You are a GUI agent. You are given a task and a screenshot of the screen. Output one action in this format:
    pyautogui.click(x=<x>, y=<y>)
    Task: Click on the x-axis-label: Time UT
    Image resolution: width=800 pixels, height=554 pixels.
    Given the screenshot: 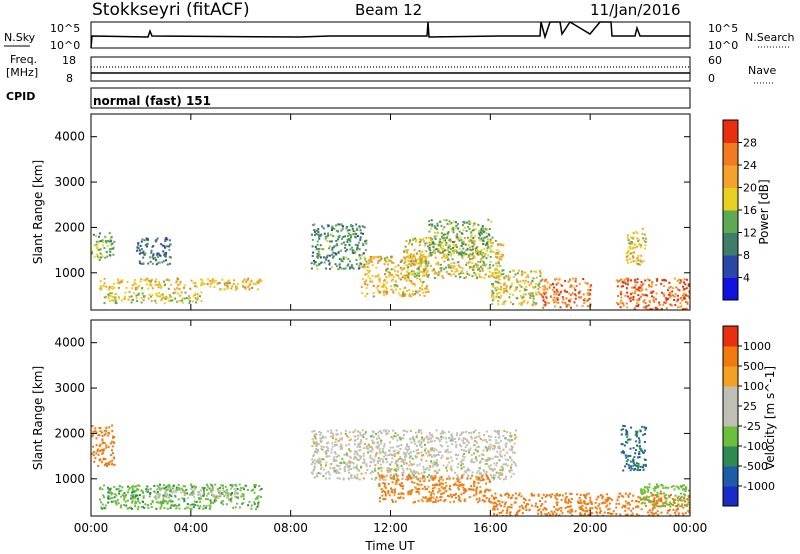 What is the action you would take?
    pyautogui.click(x=389, y=546)
    